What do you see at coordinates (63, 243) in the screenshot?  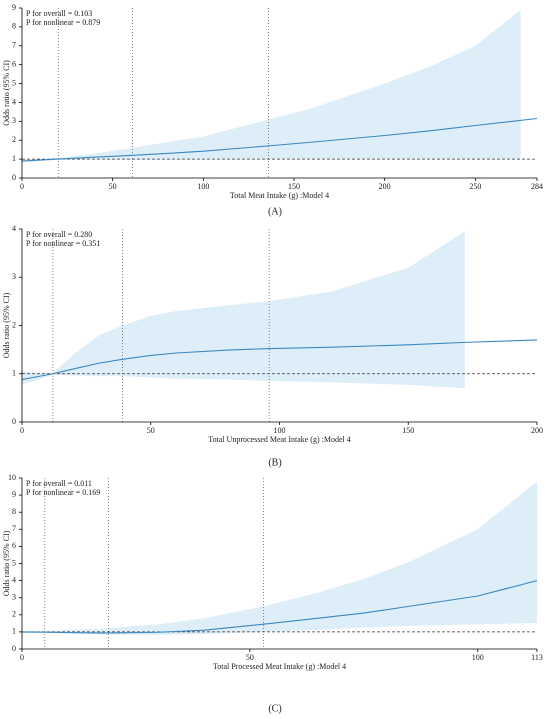 I see `annotation: P for nonlinear = 0.351` at bounding box center [63, 243].